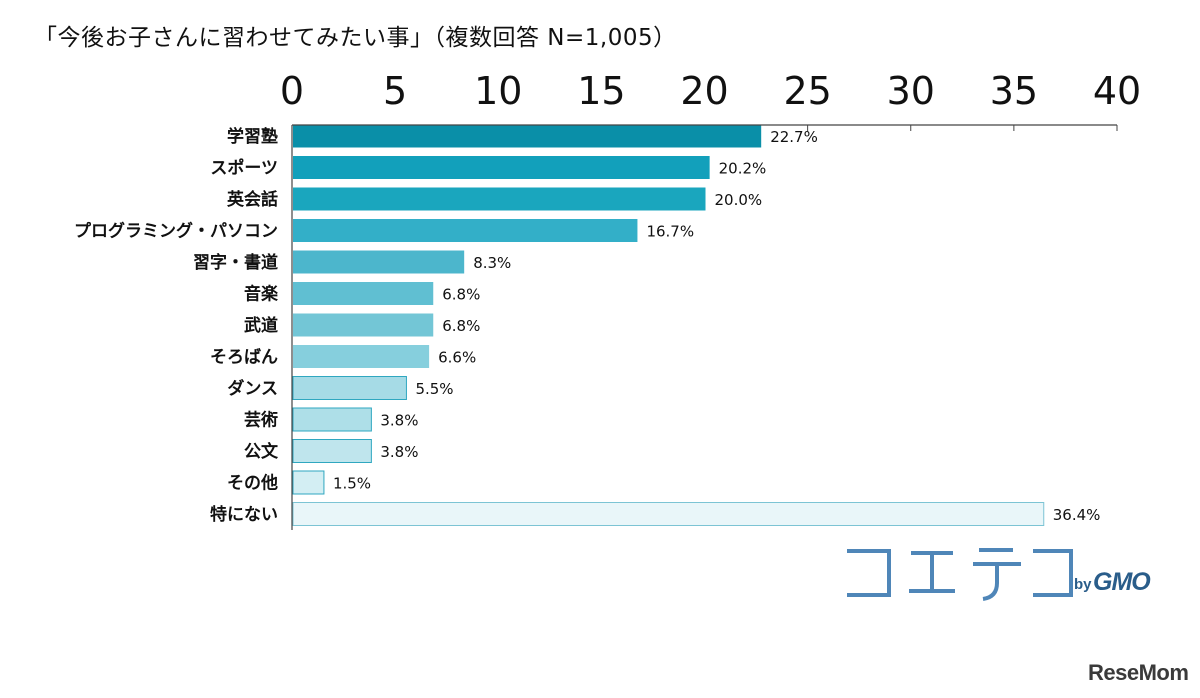 The width and height of the screenshot is (1200, 698). Describe the element at coordinates (1138, 672) in the screenshot. I see `resemom-watermark: ReseMom` at that location.